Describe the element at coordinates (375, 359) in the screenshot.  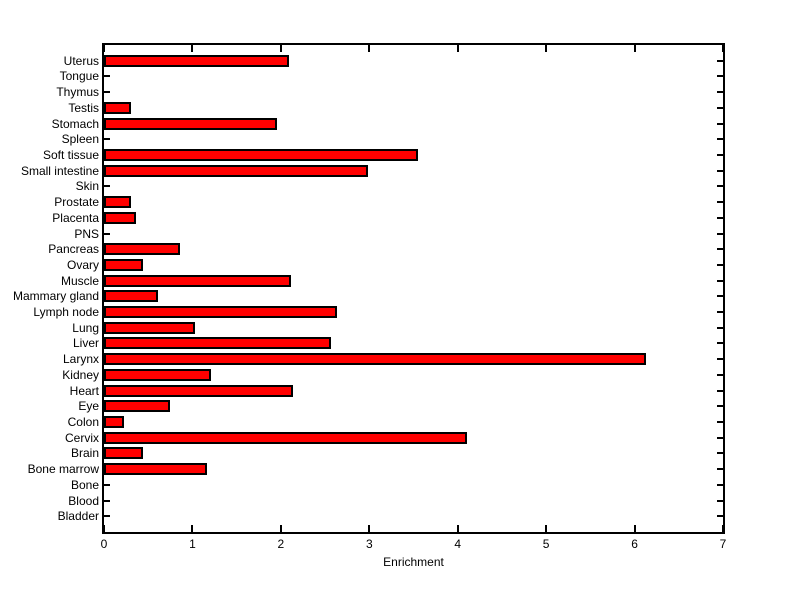
I see `bar-larynx` at that location.